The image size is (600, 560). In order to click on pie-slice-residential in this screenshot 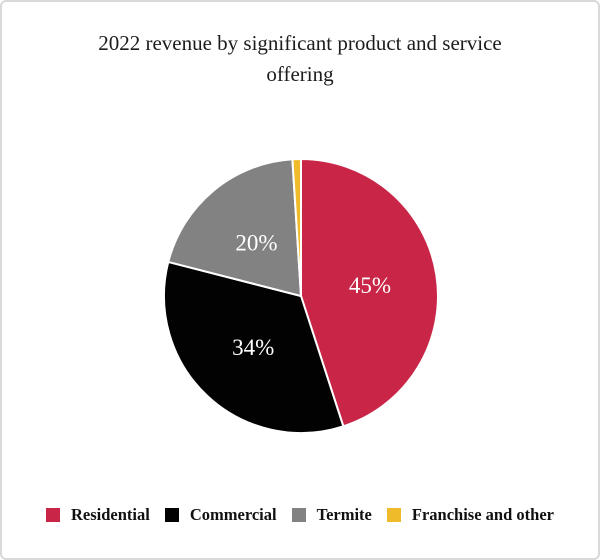, I will do `click(369, 293)`.